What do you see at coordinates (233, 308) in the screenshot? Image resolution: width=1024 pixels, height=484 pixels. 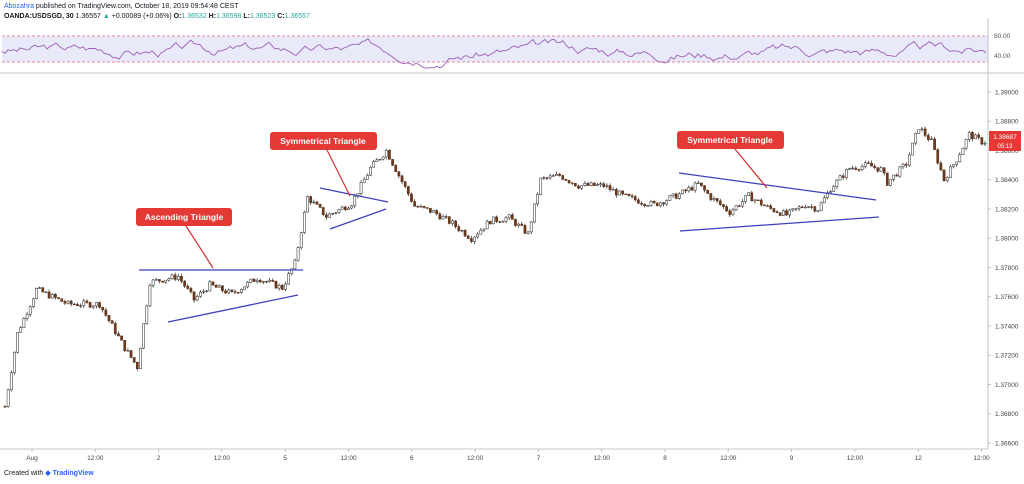 I see `ascending-support-line` at bounding box center [233, 308].